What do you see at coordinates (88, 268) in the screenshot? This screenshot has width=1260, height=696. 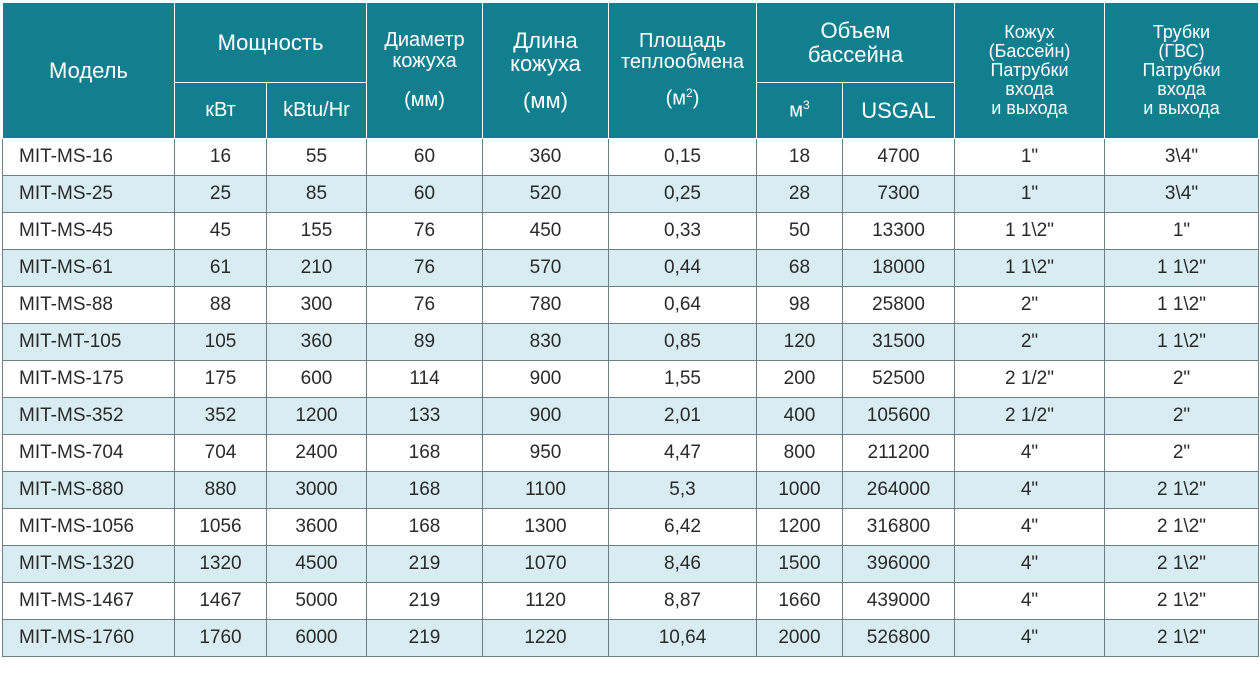 I see `cell-model: MIT-MS-61` at bounding box center [88, 268].